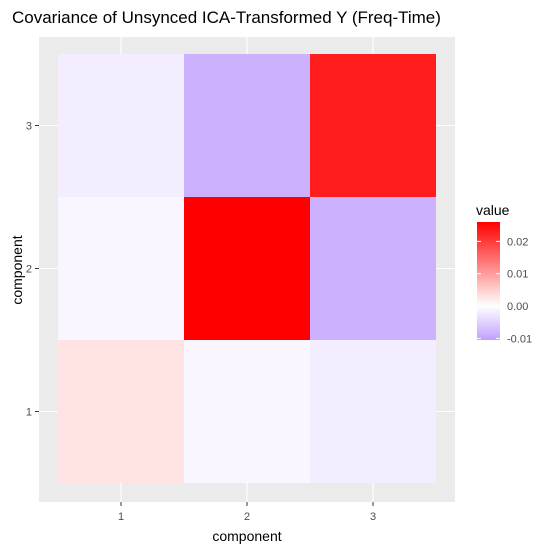 This screenshot has width=550, height=550. What do you see at coordinates (29, 413) in the screenshot?
I see `y-tick-label: 1` at bounding box center [29, 413].